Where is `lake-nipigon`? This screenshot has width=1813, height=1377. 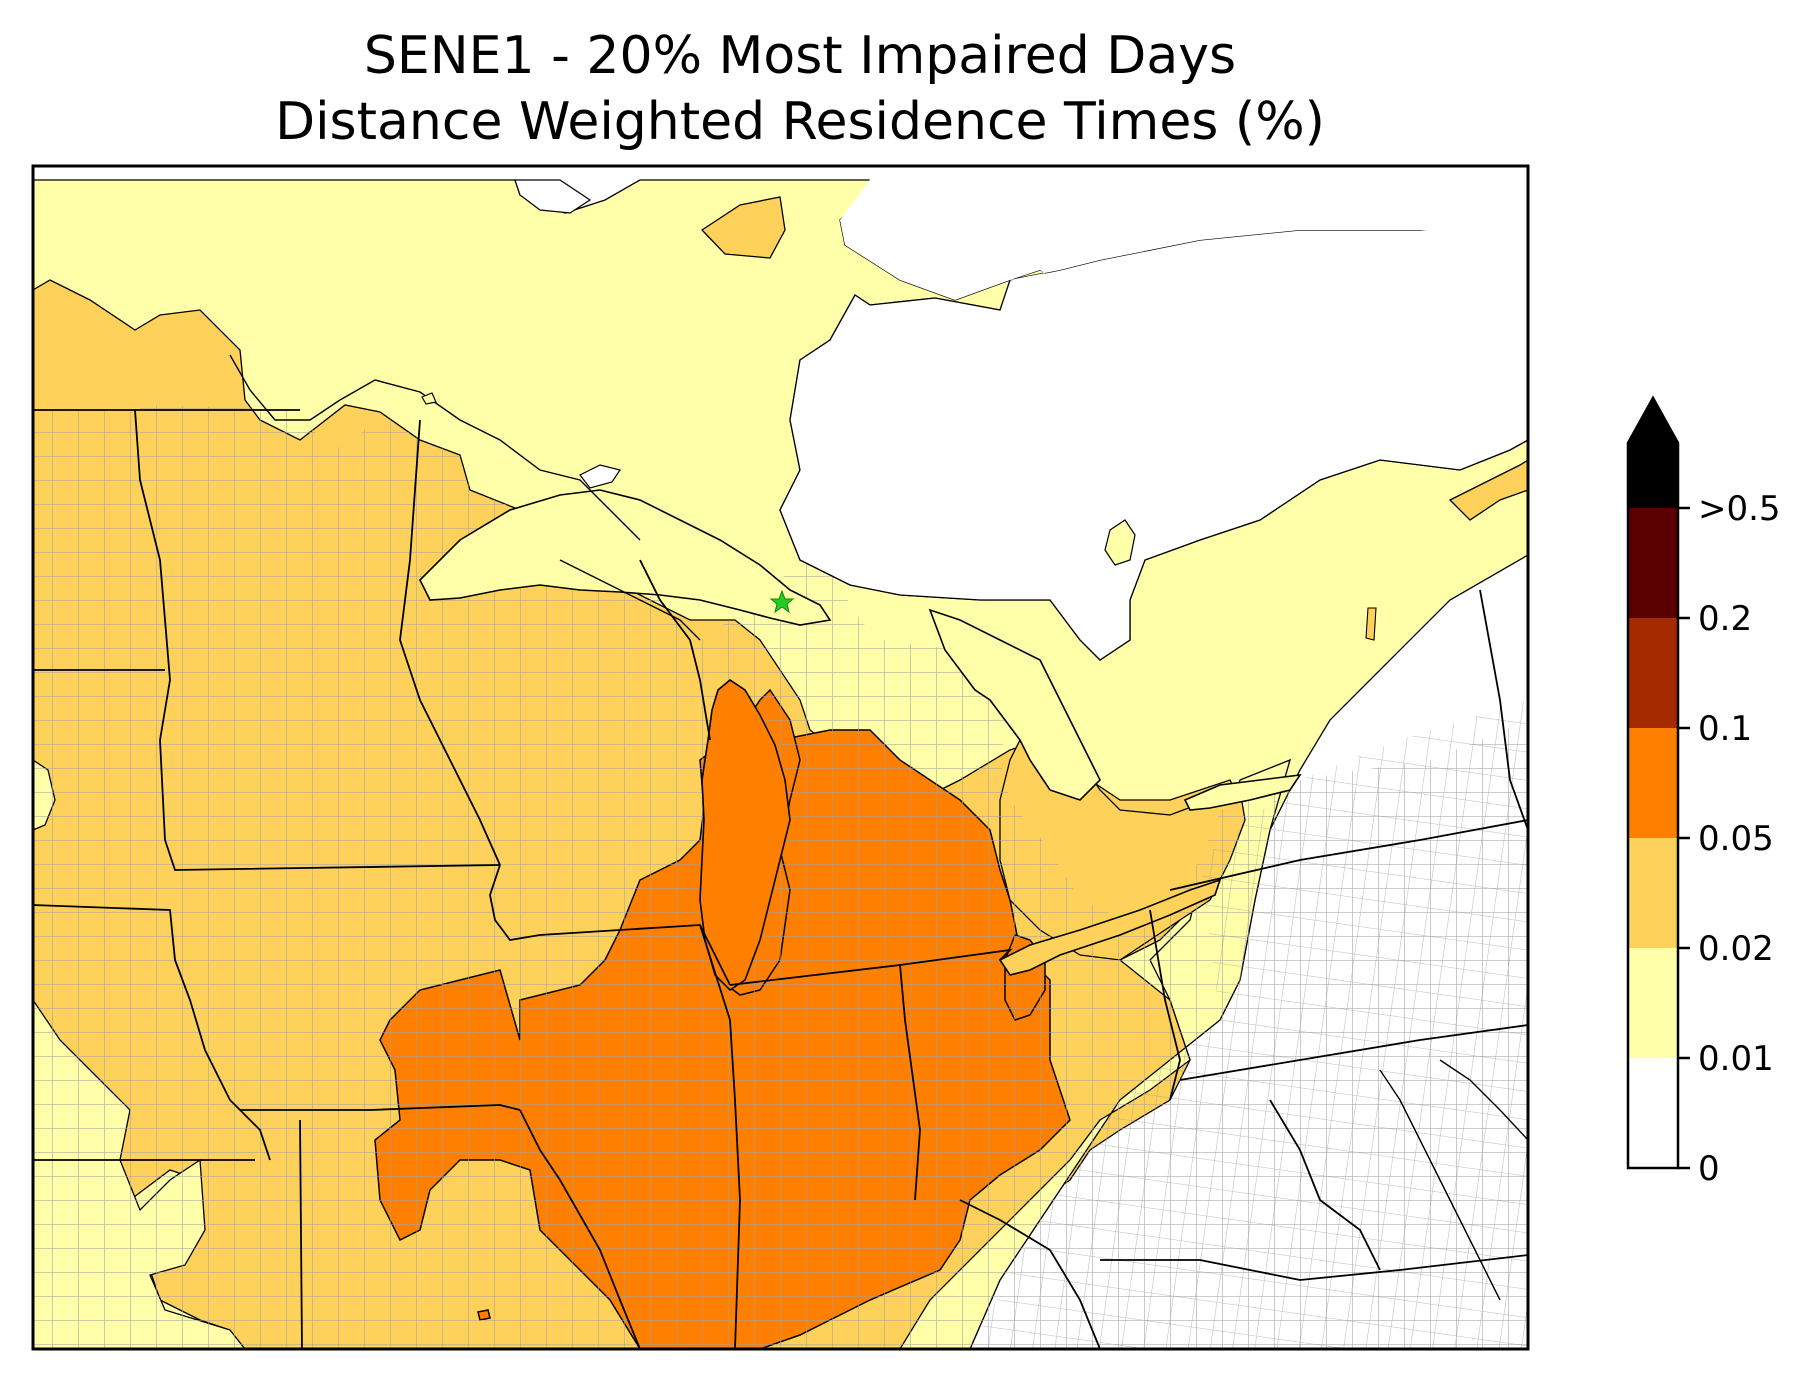
lake-nipigon is located at coordinates (600, 476).